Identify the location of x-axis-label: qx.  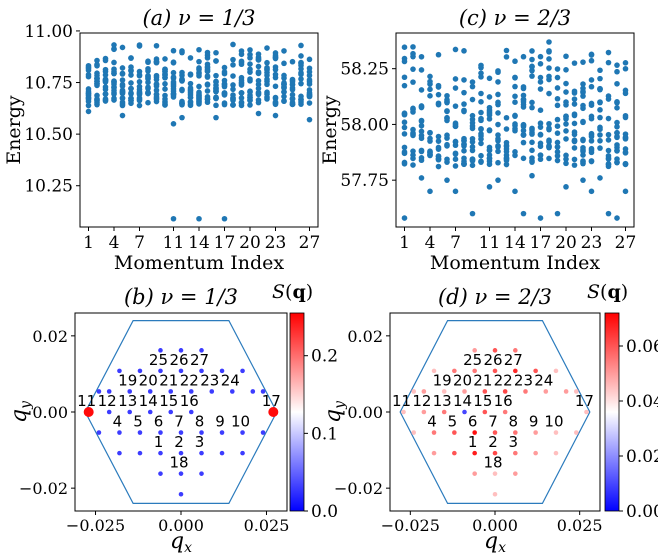
(181, 541).